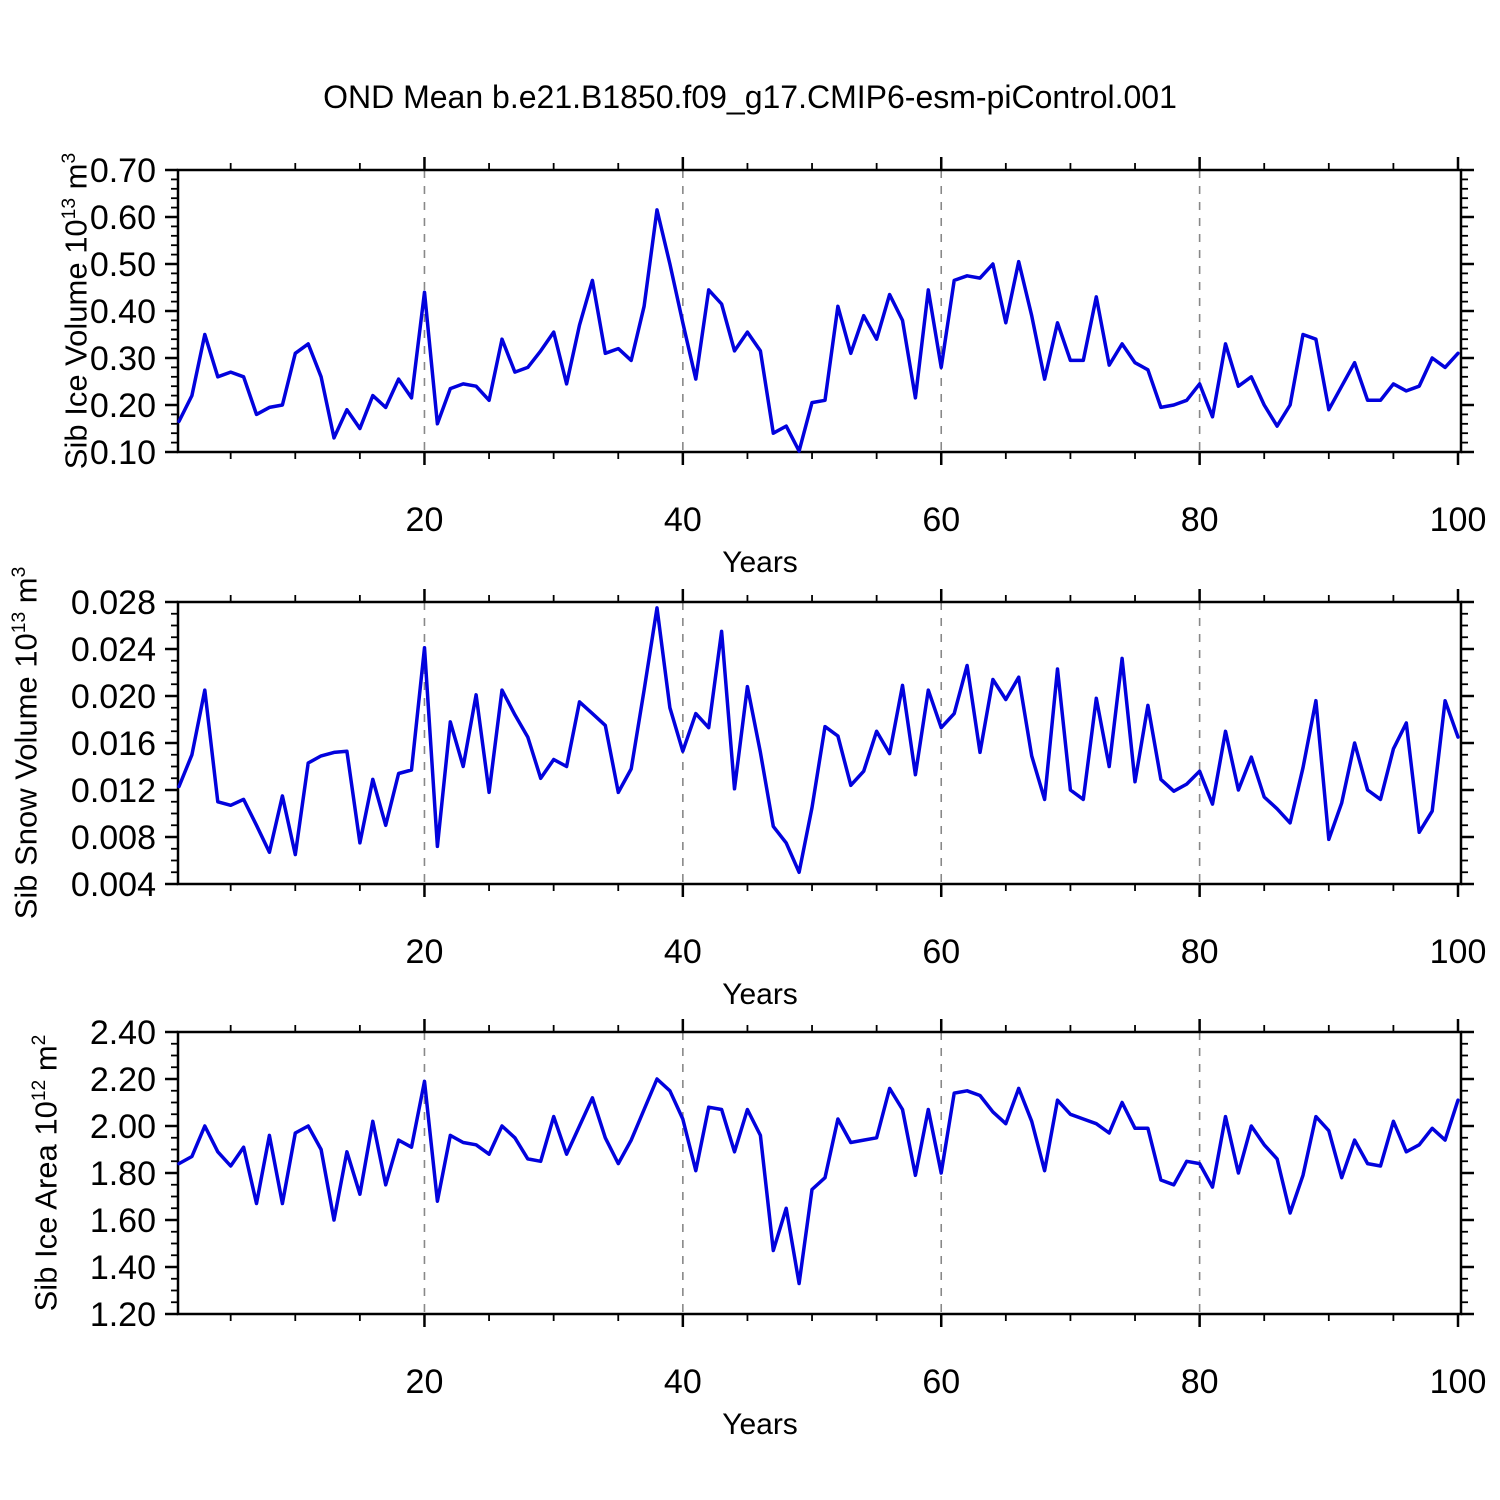  What do you see at coordinates (113, 697) in the screenshot?
I see `y-tick-label: 0.020` at bounding box center [113, 697].